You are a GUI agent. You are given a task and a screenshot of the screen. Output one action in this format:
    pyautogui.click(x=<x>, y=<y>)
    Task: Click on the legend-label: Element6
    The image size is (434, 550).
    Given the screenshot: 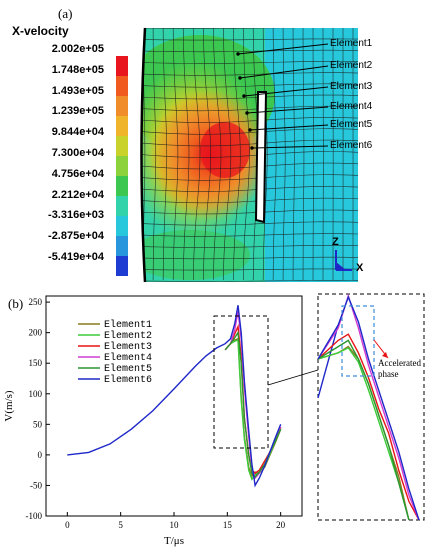 What is the action you would take?
    pyautogui.click(x=128, y=380)
    